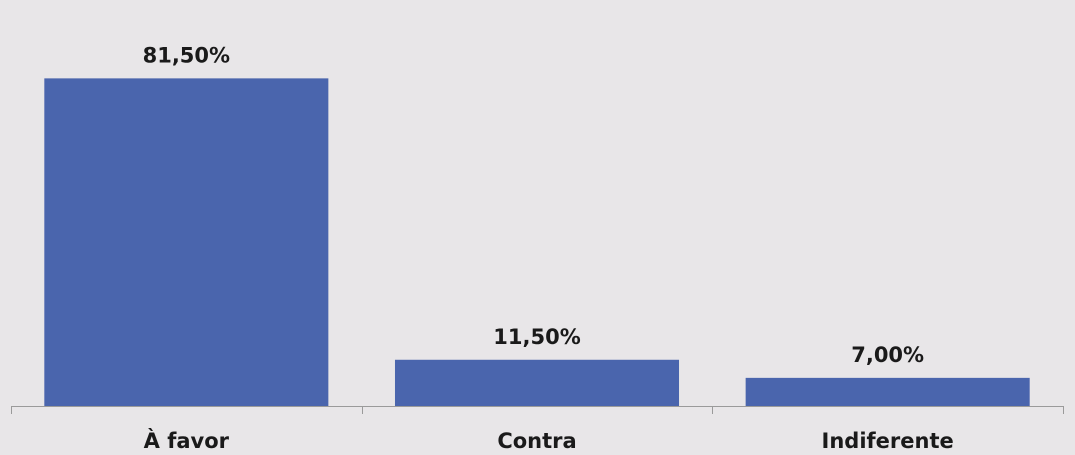 This screenshot has height=455, width=1075. Describe the element at coordinates (537, 410) in the screenshot. I see `x-axis-ticks` at that location.